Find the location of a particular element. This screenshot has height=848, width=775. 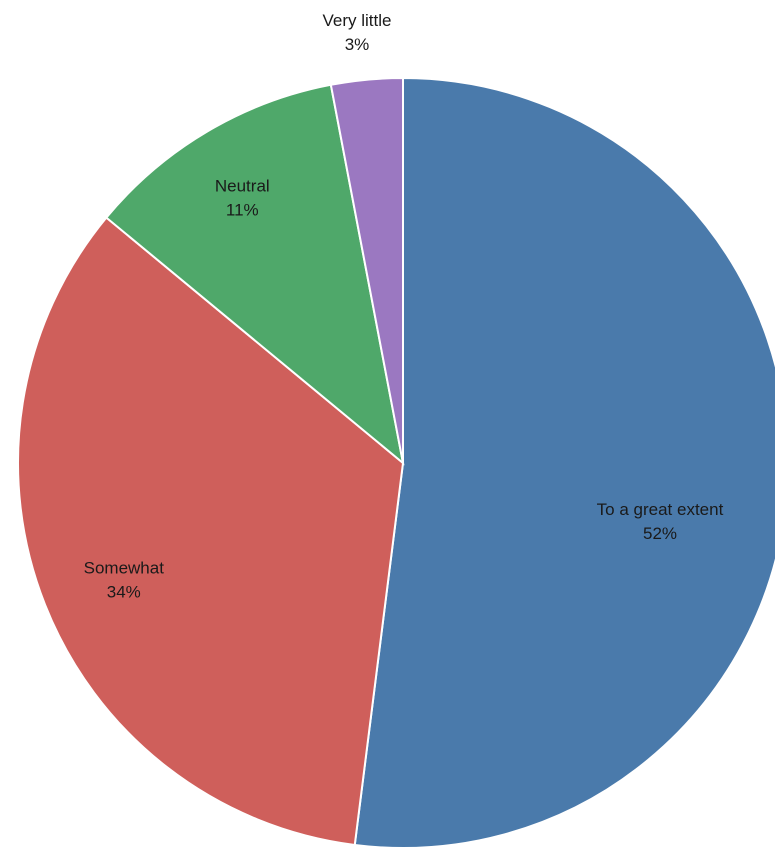

pie-label-name: Somewhat is located at coordinates (124, 568).